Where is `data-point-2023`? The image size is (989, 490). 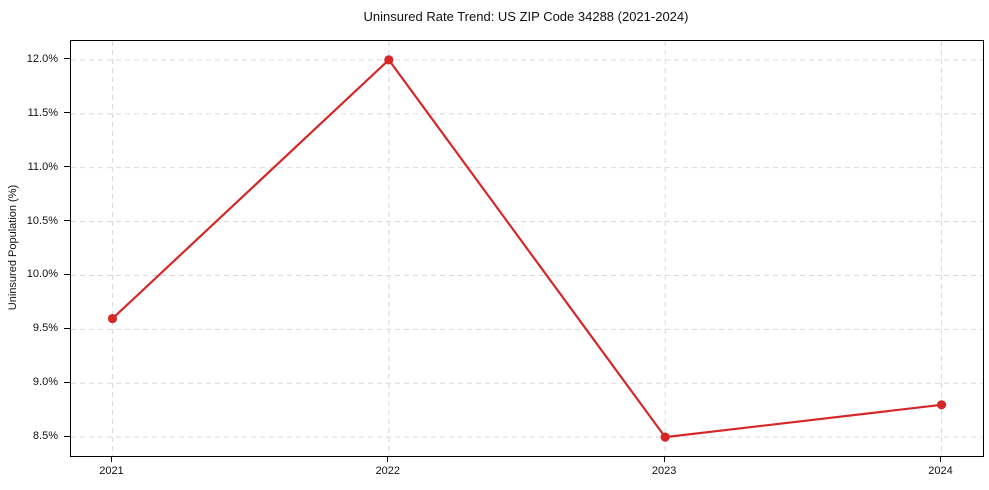 data-point-2023 is located at coordinates (665, 437).